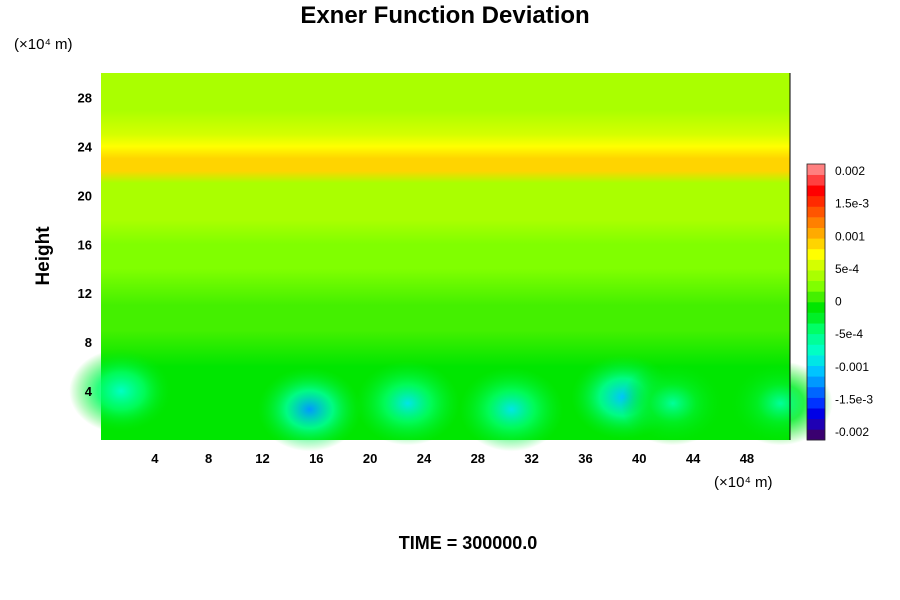 This screenshot has width=900, height=600. I want to click on y-axis-label: Height, so click(43, 256).